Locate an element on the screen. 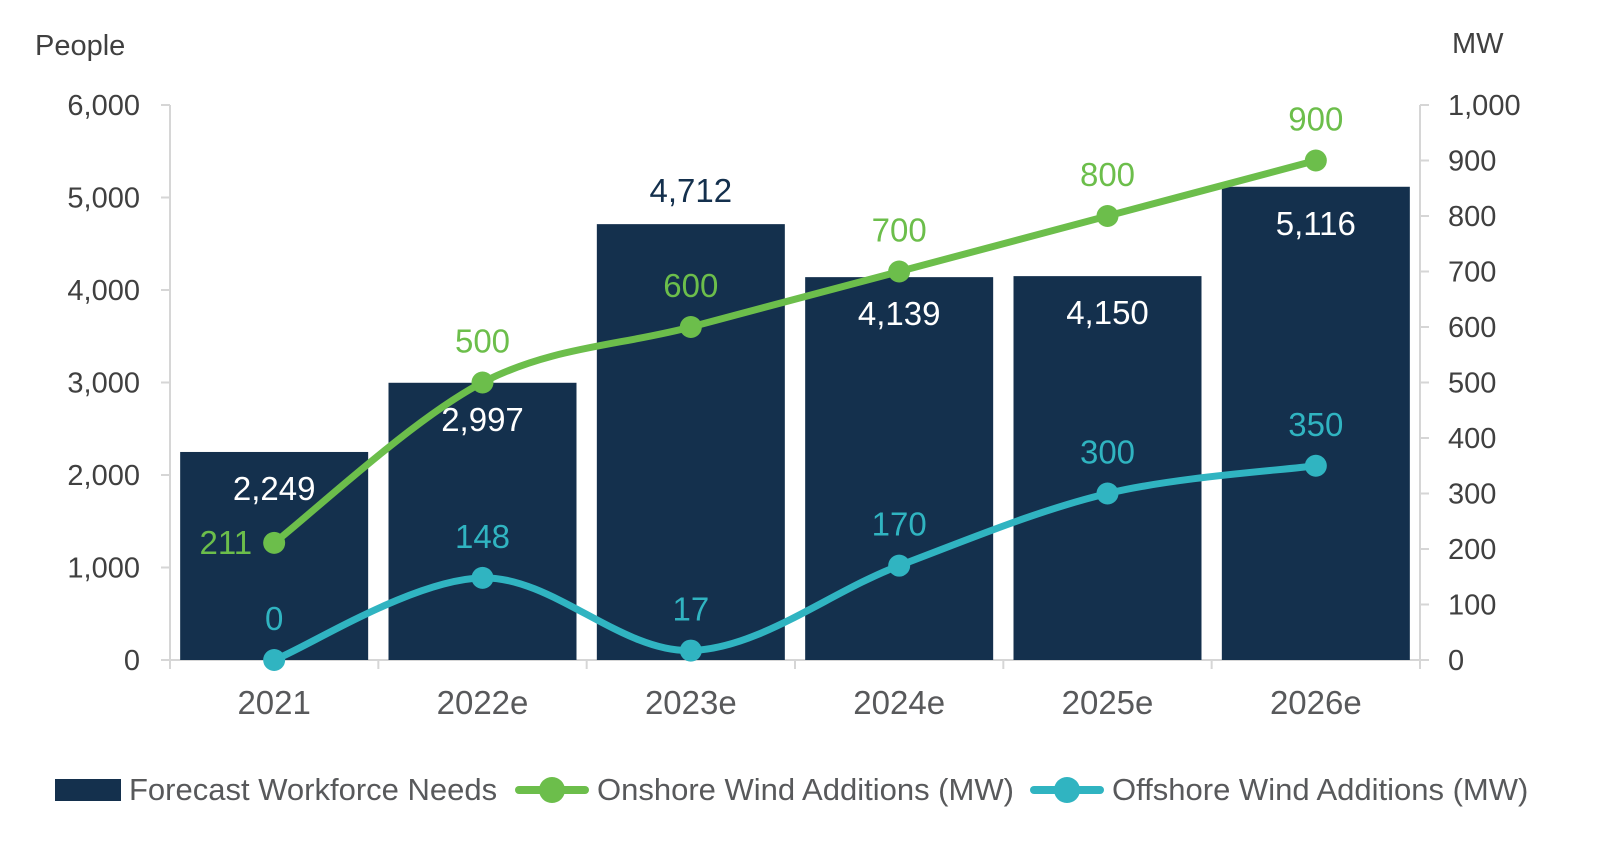  right-tick-label: 300 is located at coordinates (1472, 495).